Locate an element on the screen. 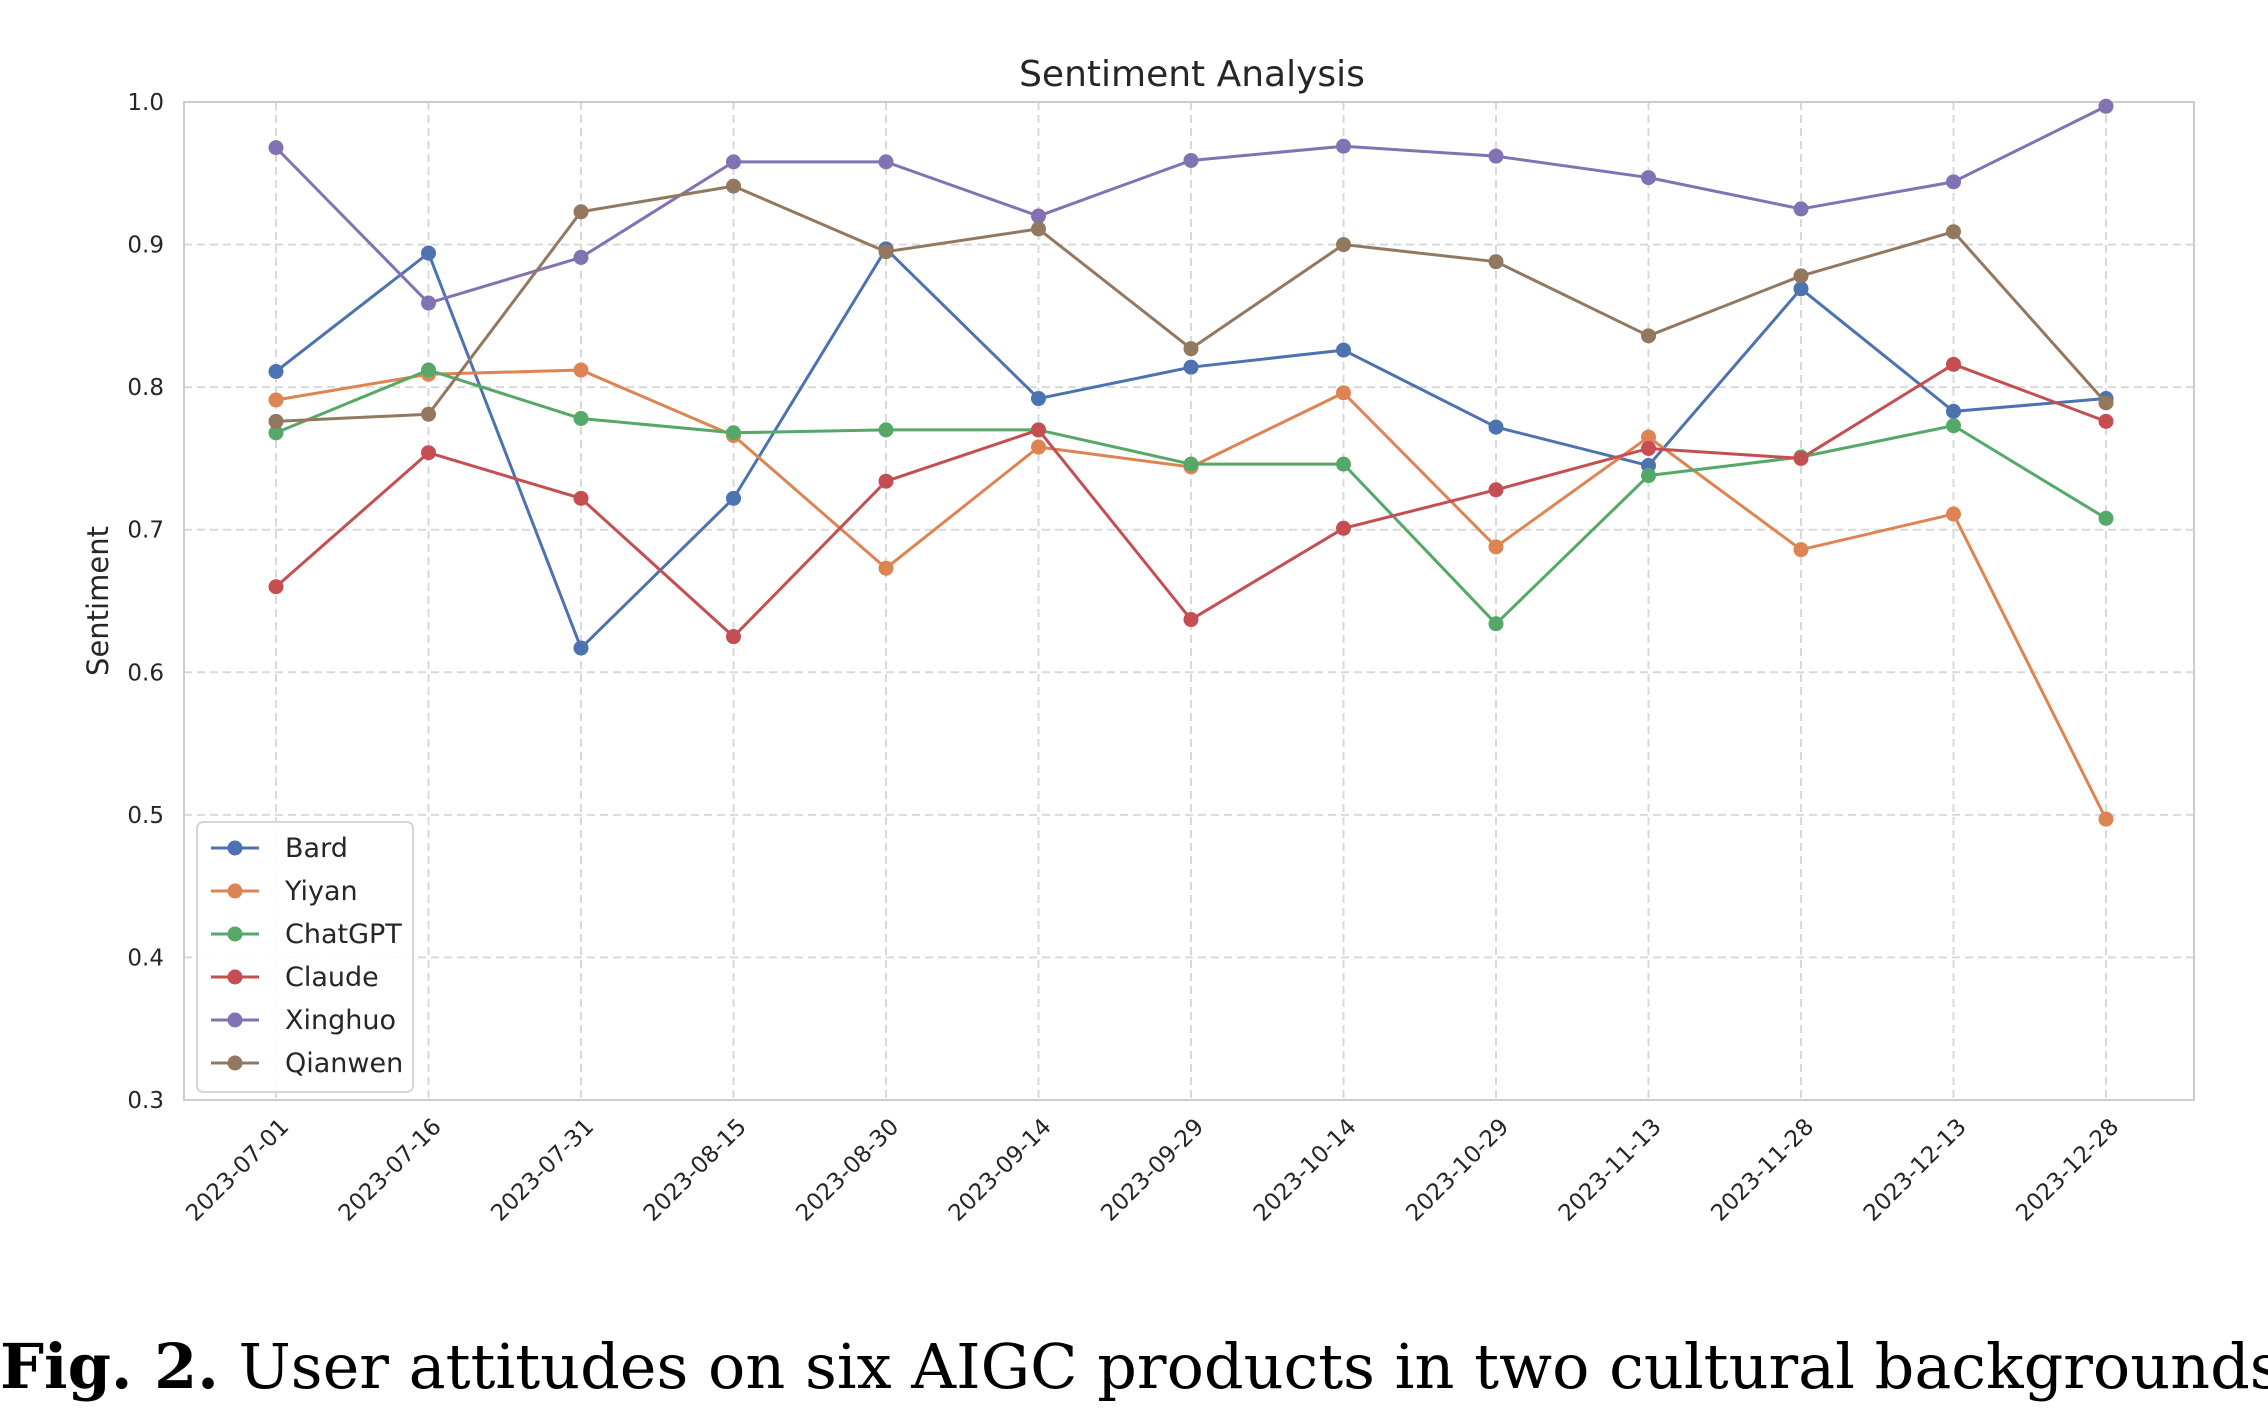 This screenshot has width=2268, height=1426. legend-item: ChatGPT is located at coordinates (306, 934).